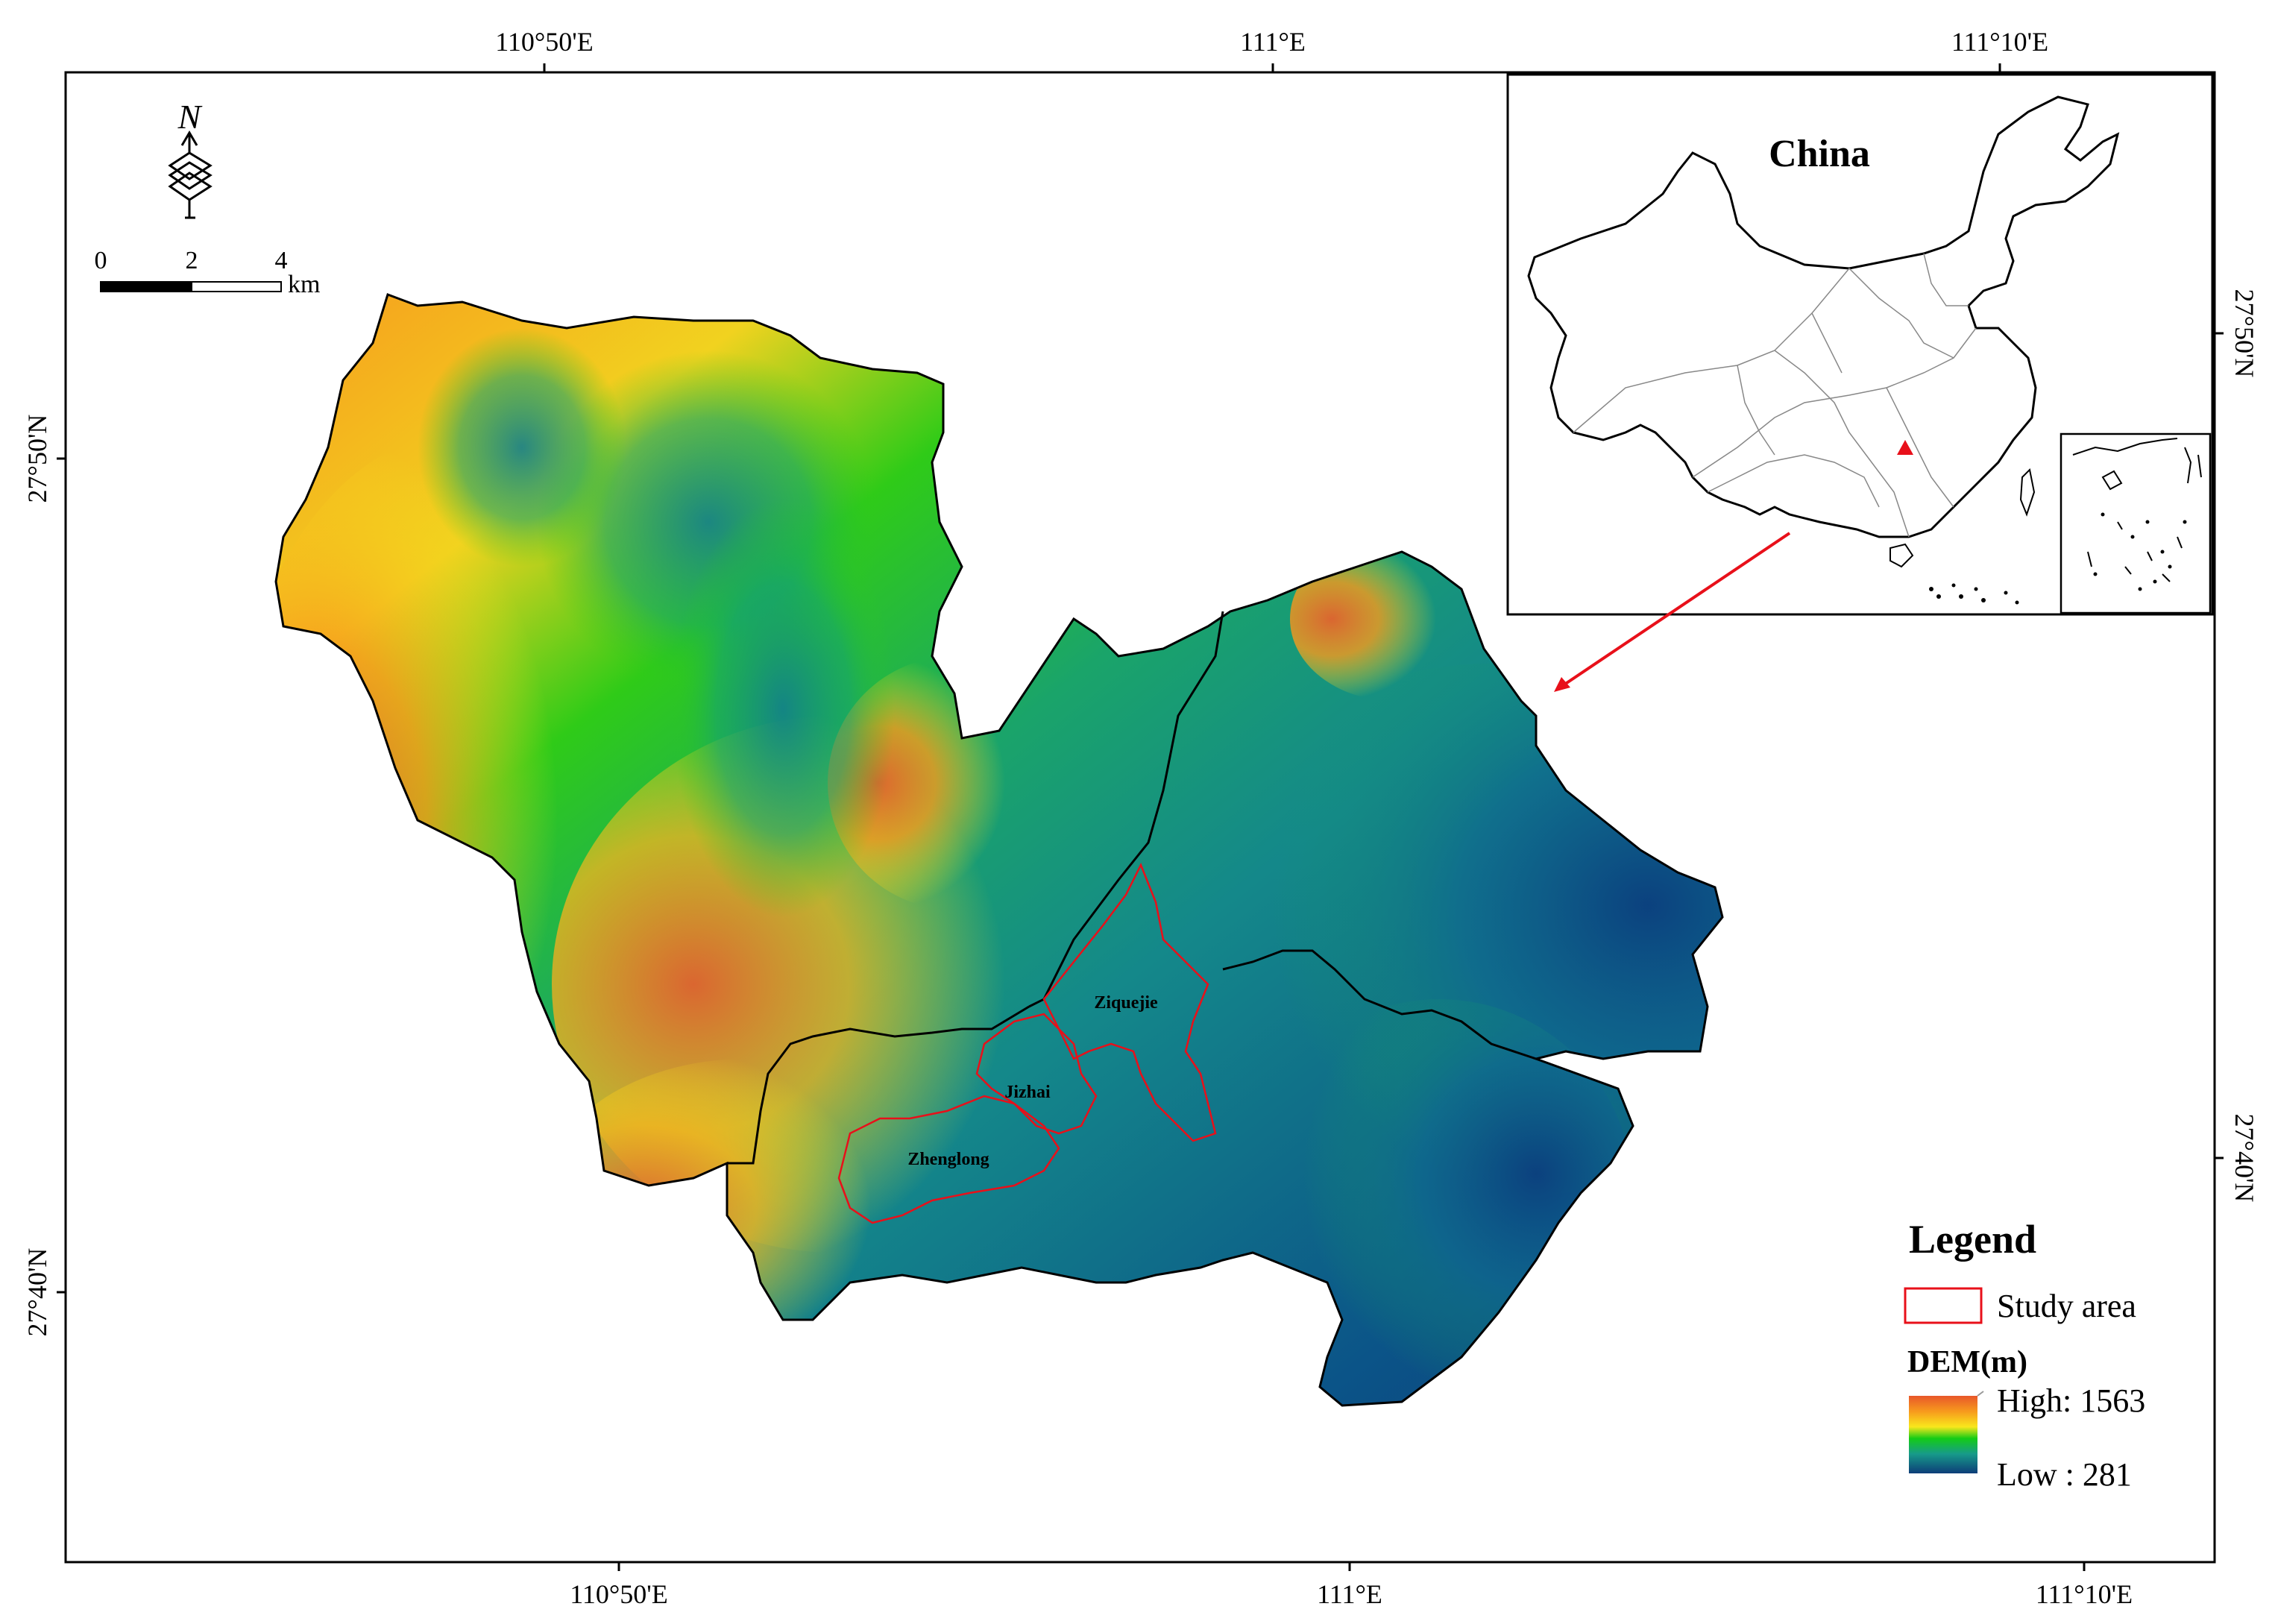 This screenshot has width=2275, height=1624. I want to click on legend-title: Legend, so click(1972, 1239).